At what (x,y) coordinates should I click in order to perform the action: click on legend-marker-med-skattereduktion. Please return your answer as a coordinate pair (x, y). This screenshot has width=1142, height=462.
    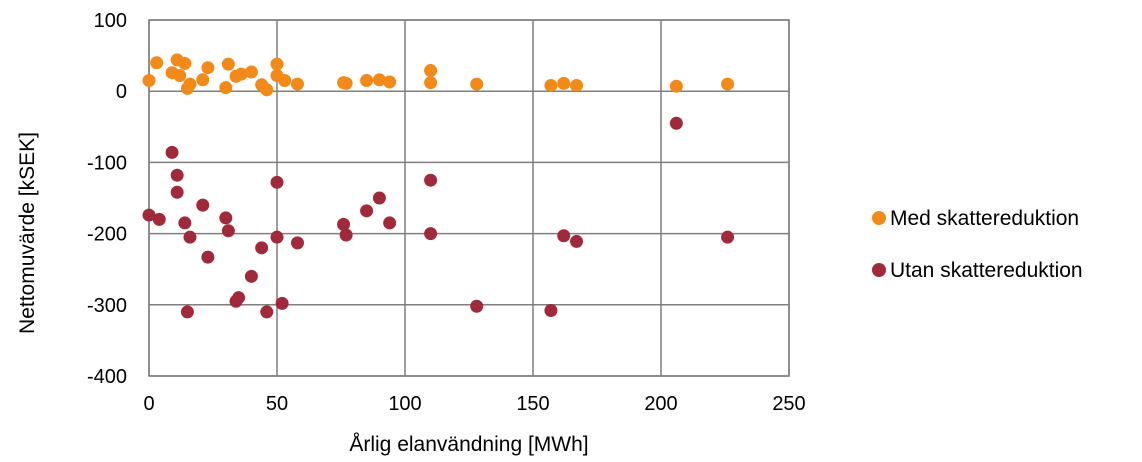
    Looking at the image, I should click on (879, 218).